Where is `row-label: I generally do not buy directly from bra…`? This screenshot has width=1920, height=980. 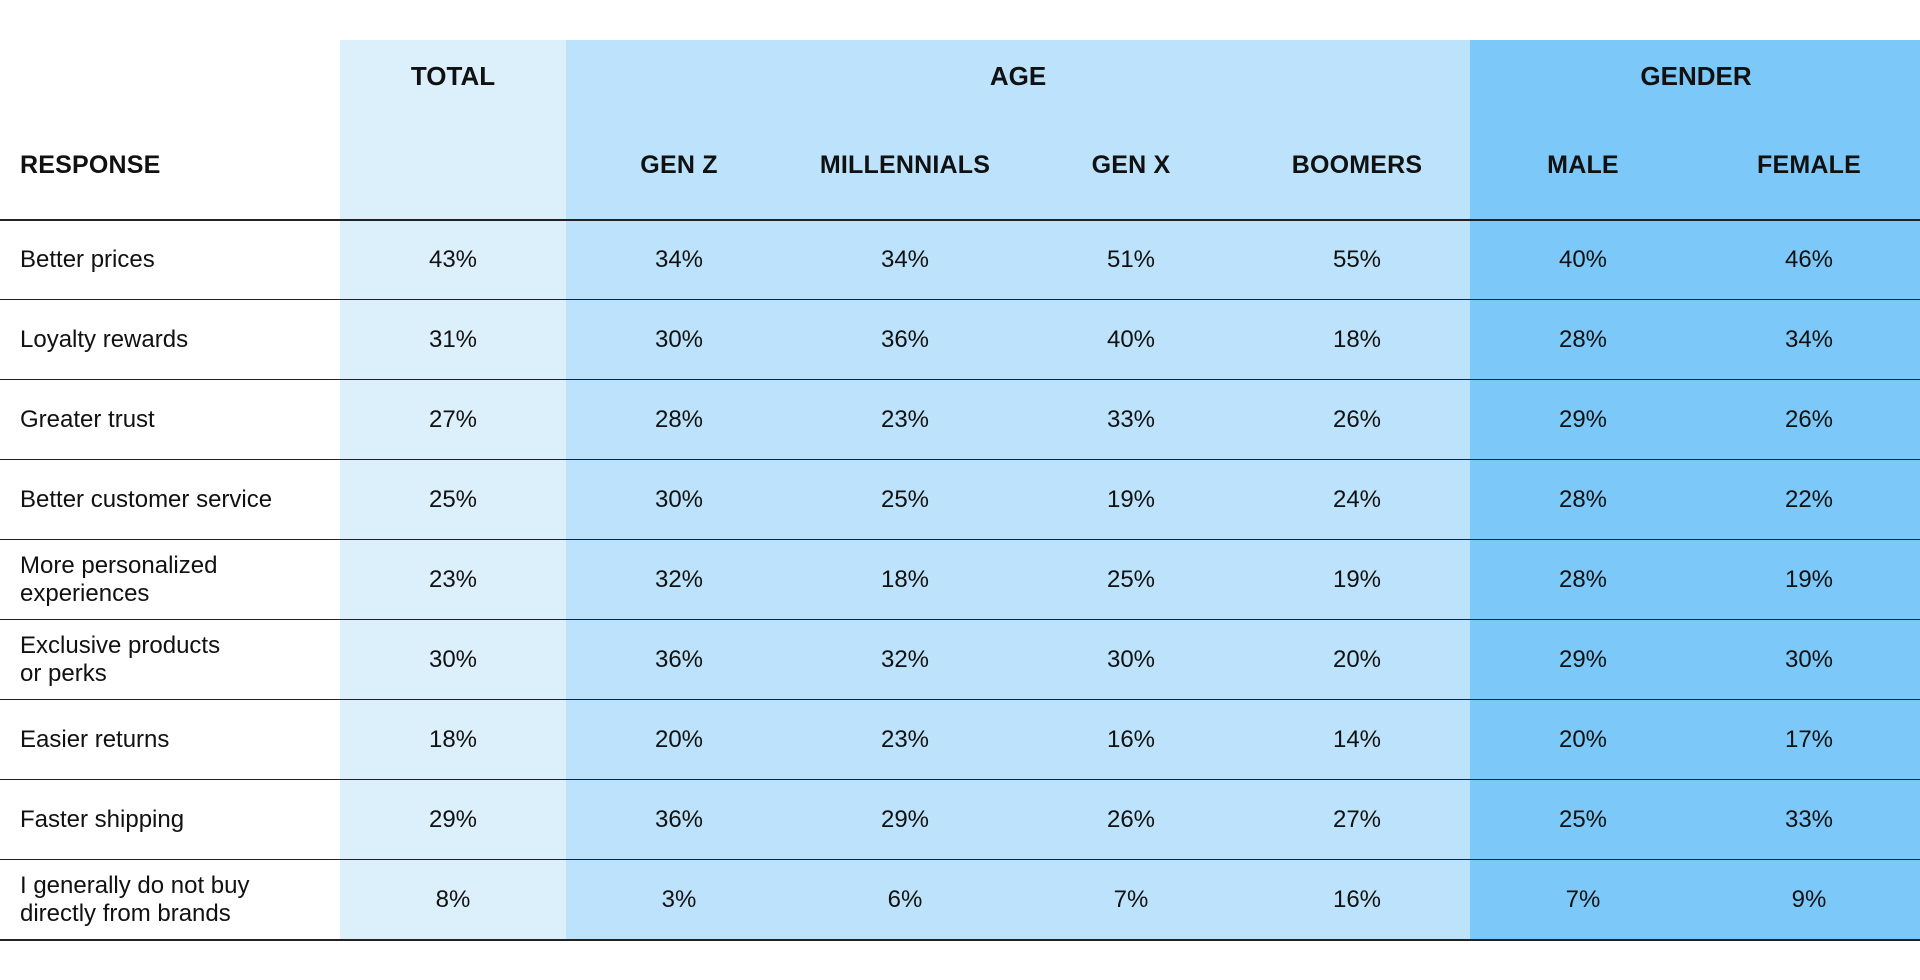
row-label: I generally do not buy directly from bra… is located at coordinates (135, 899).